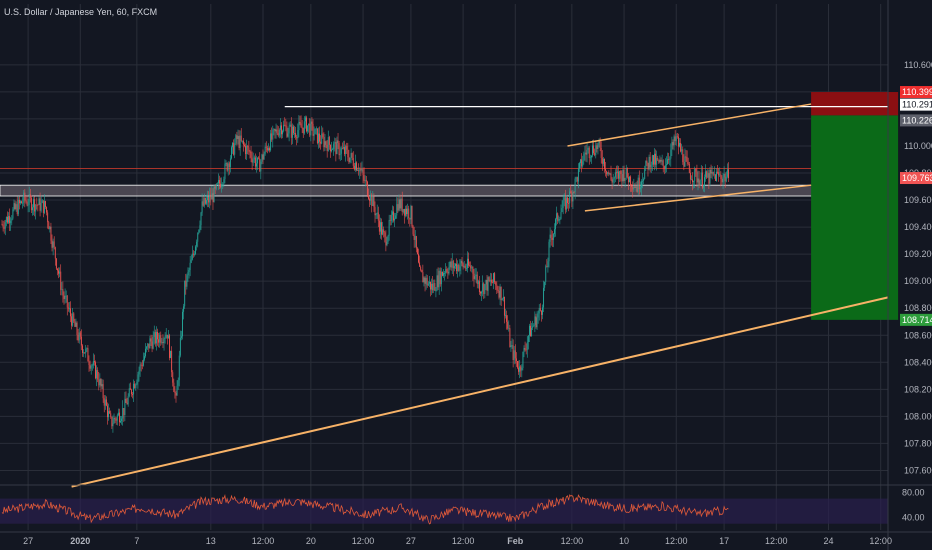 The height and width of the screenshot is (550, 932). I want to click on time-tick-label: 27, so click(411, 541).